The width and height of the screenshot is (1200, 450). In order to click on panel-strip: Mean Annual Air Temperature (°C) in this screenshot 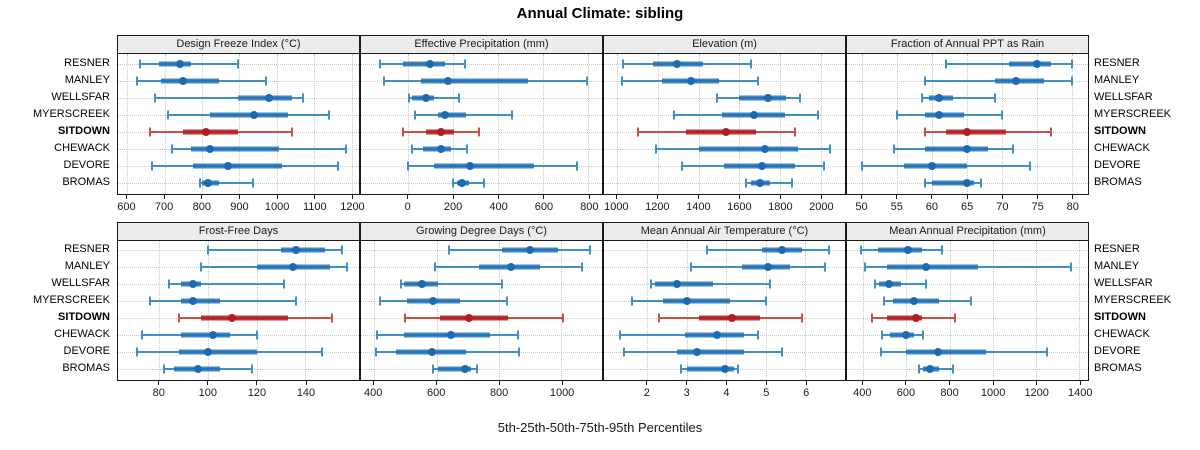, I will do `click(724, 231)`.